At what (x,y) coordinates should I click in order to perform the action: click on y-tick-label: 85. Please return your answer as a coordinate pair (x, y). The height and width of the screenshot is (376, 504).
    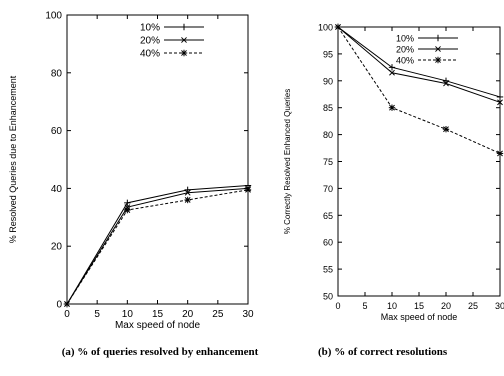
    Looking at the image, I should click on (328, 108).